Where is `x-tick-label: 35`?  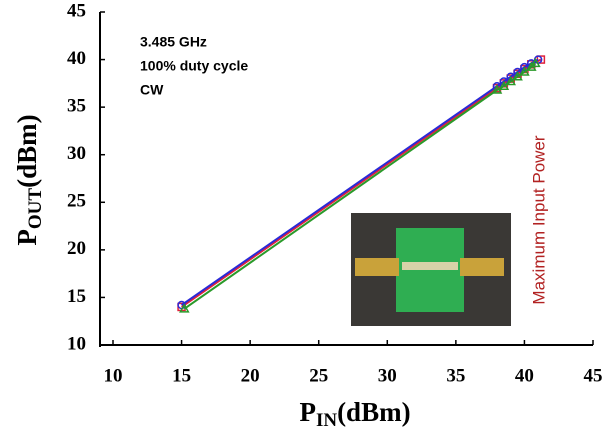 x-tick-label: 35 is located at coordinates (455, 375).